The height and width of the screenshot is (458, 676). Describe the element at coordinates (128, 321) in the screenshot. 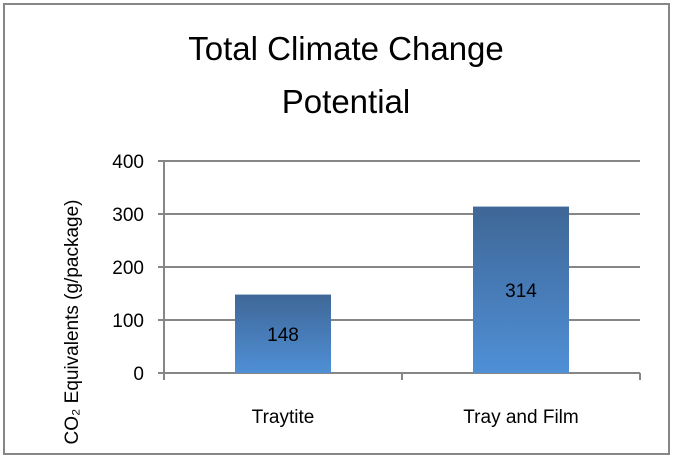

I see `y-tick-label: 100` at that location.